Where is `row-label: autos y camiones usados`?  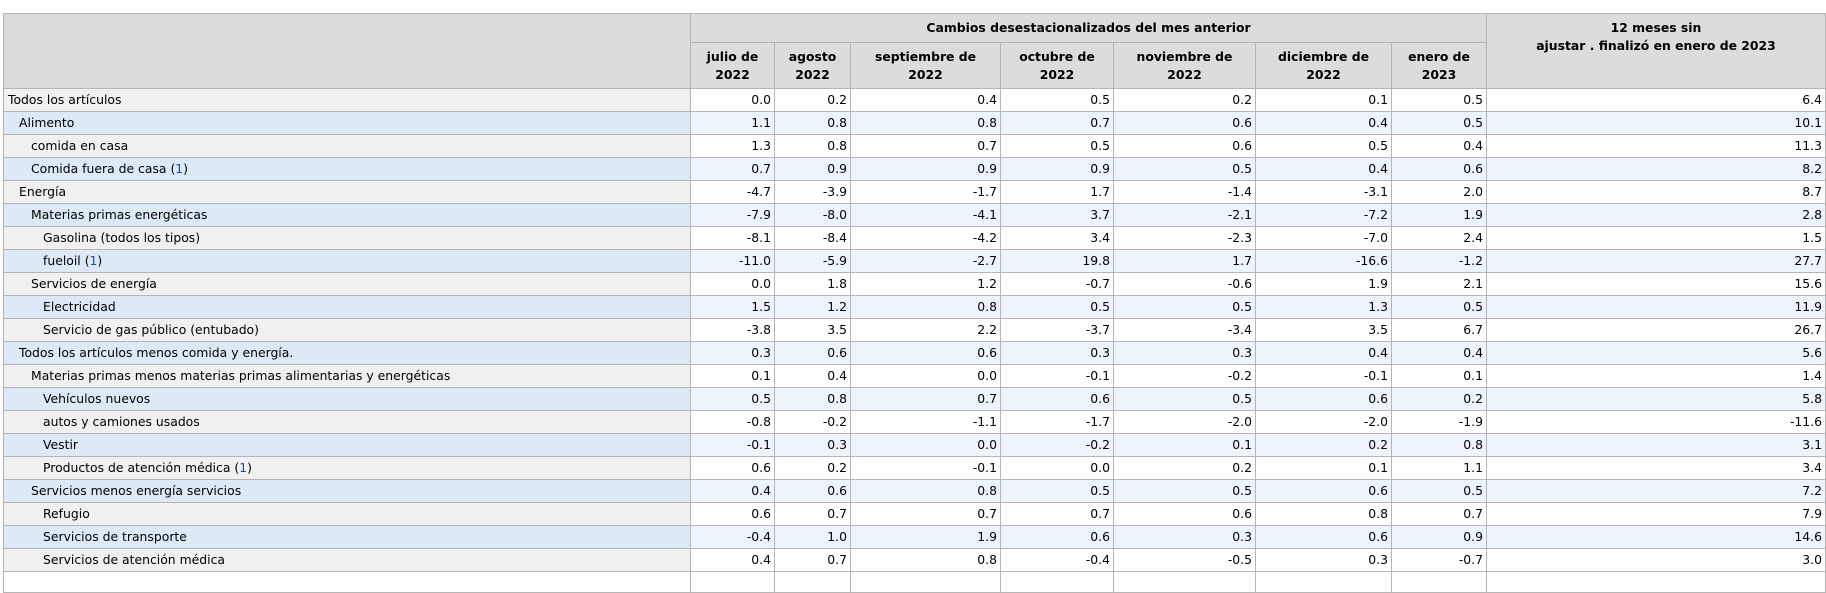 row-label: autos y camiones usados is located at coordinates (121, 421).